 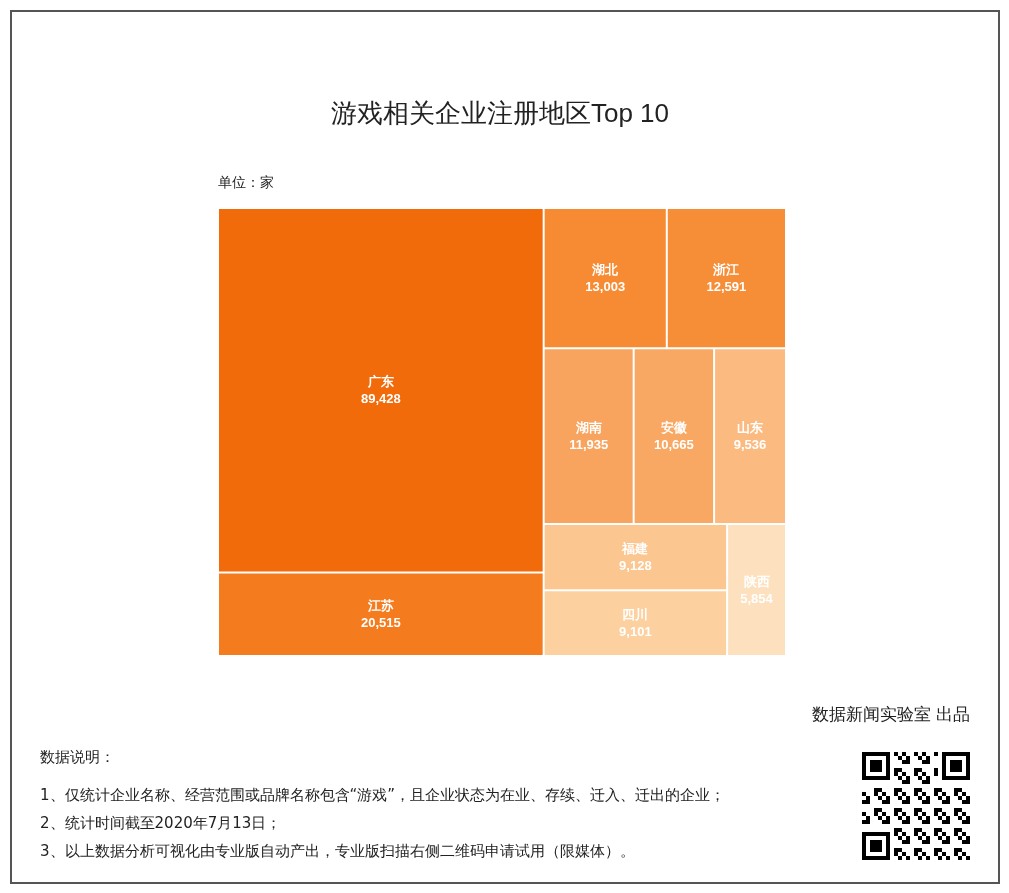 I want to click on data-label: 12,591, so click(x=726, y=287).